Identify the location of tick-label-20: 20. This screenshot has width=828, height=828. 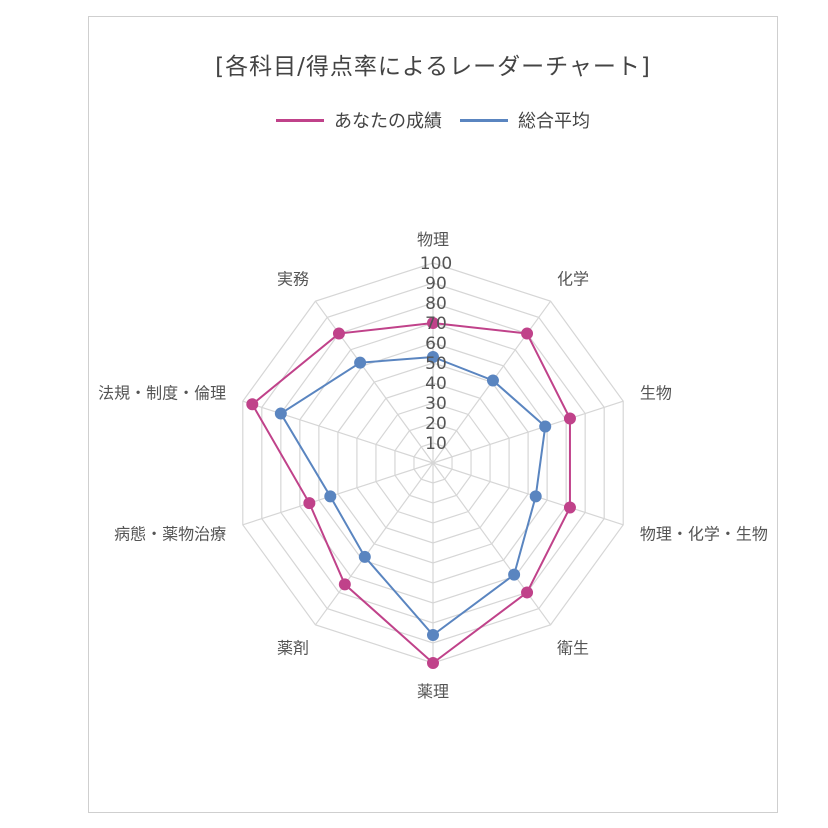
(436, 424).